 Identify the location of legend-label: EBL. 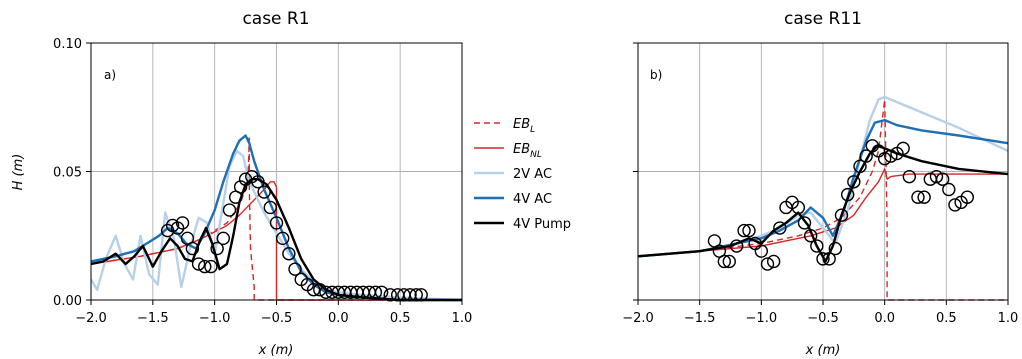
(524, 126).